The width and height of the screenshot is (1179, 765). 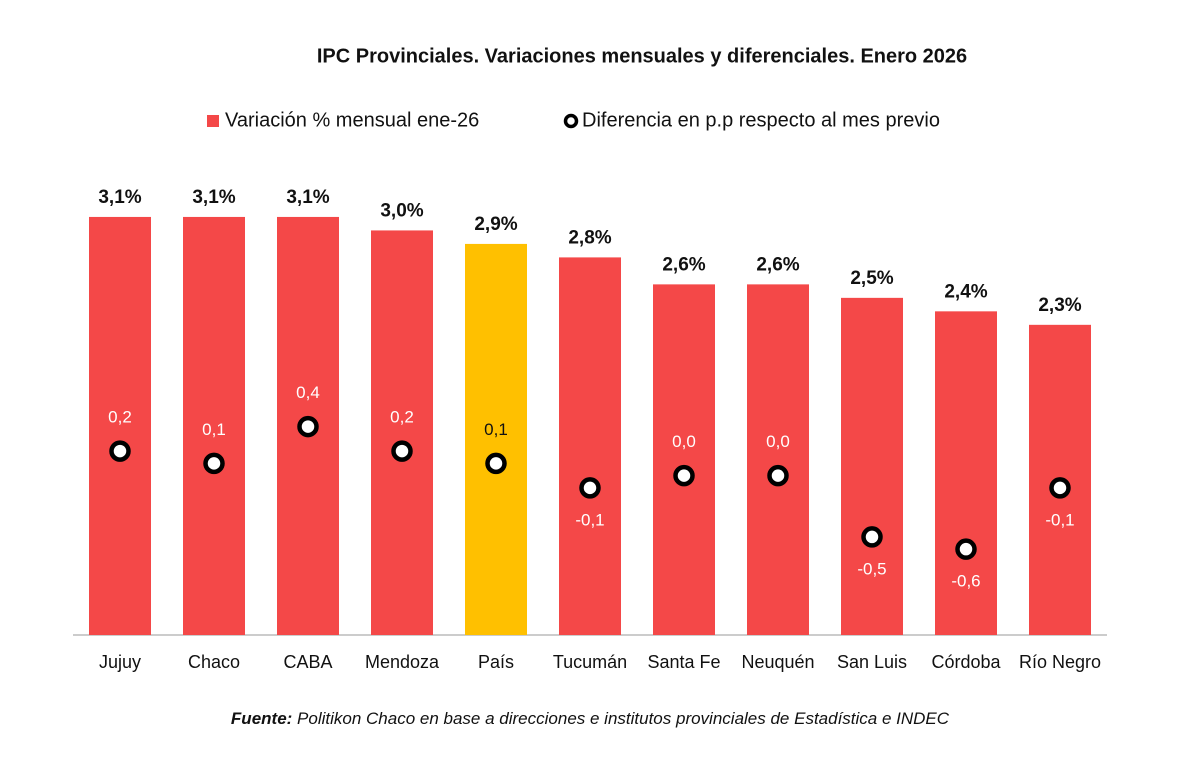 I want to click on dot-value-label: -0,6, so click(x=965, y=581).